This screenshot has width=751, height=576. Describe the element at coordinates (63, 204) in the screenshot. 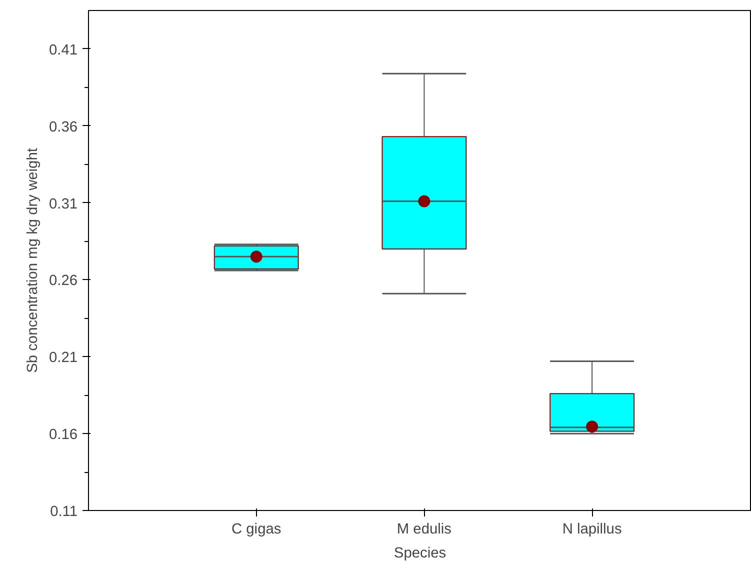

I see `y-tick-label: 0.31` at that location.